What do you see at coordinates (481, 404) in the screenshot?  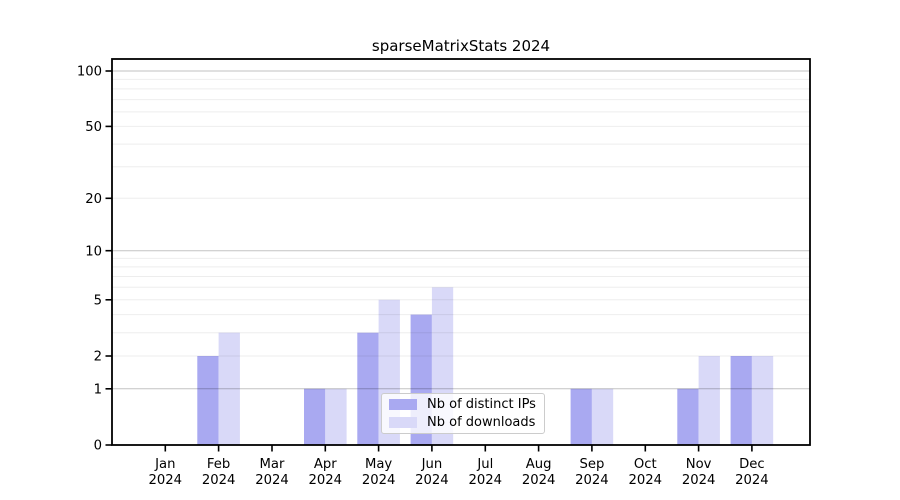 I see `legend-label-distinct-ips: Nb of distinct IPs` at bounding box center [481, 404].